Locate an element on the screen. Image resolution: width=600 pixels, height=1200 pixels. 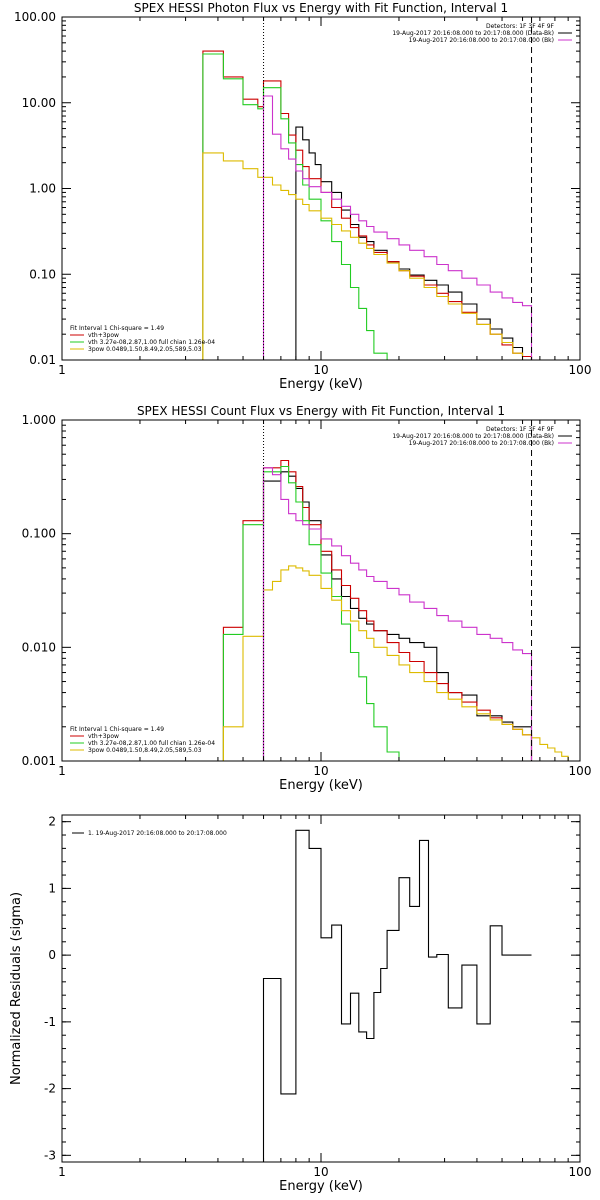
photon-xlabel: Energy (keV) is located at coordinates (321, 384).